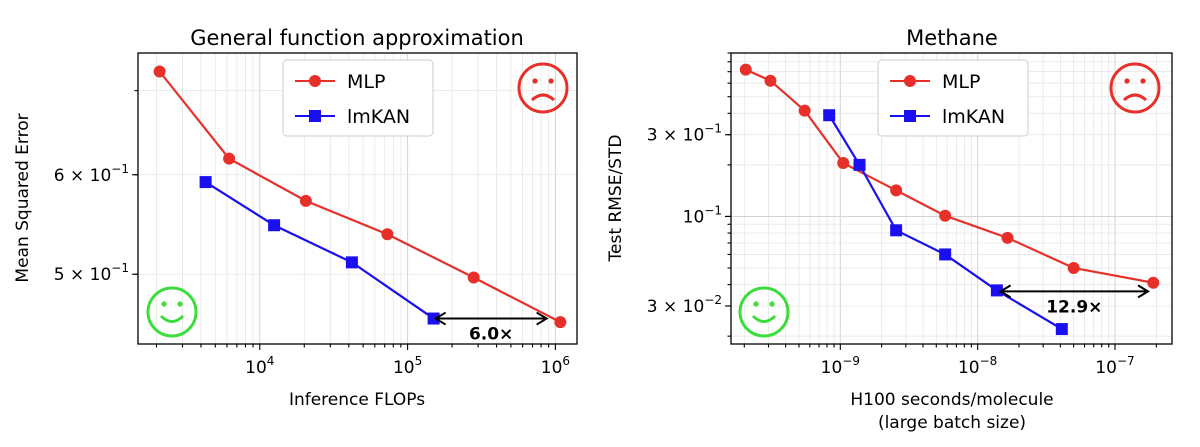  Describe the element at coordinates (23, 197) in the screenshot. I see `y-axis-label: Mean Squared Error` at that location.